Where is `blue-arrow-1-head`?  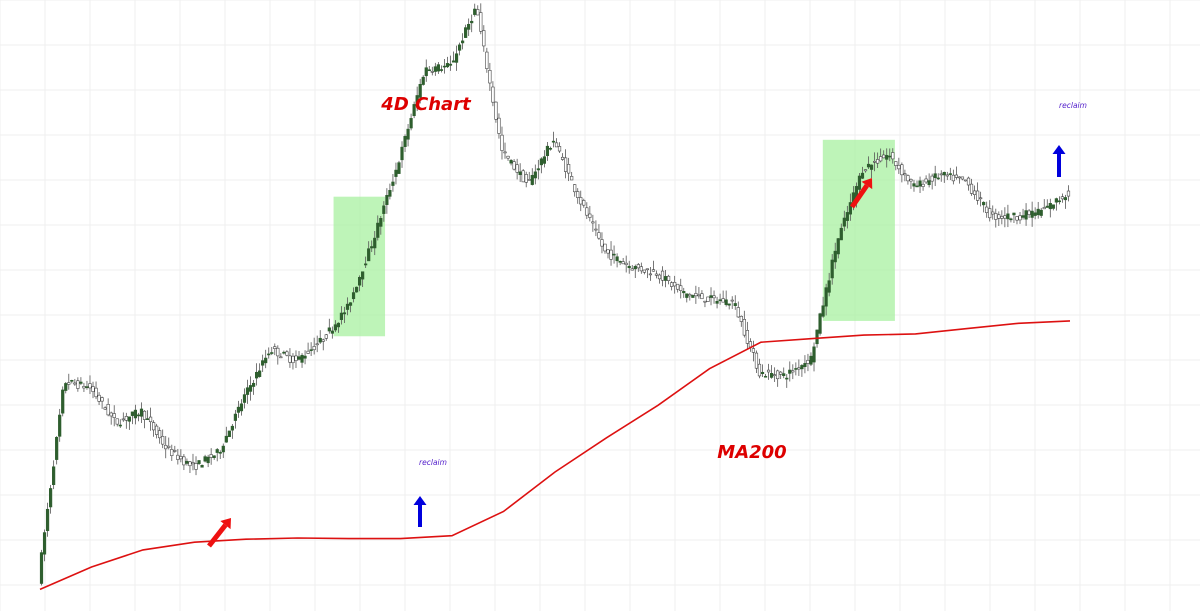 blue-arrow-1-head is located at coordinates (420, 500).